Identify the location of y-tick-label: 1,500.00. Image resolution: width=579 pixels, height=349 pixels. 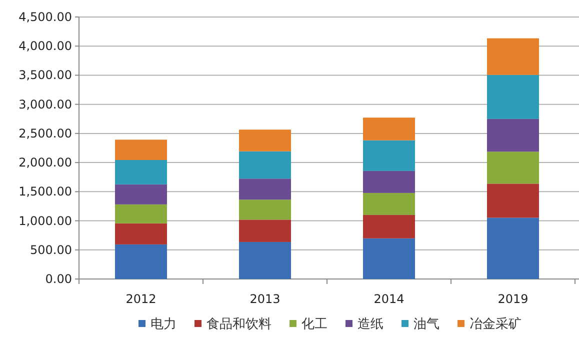
(45, 191).